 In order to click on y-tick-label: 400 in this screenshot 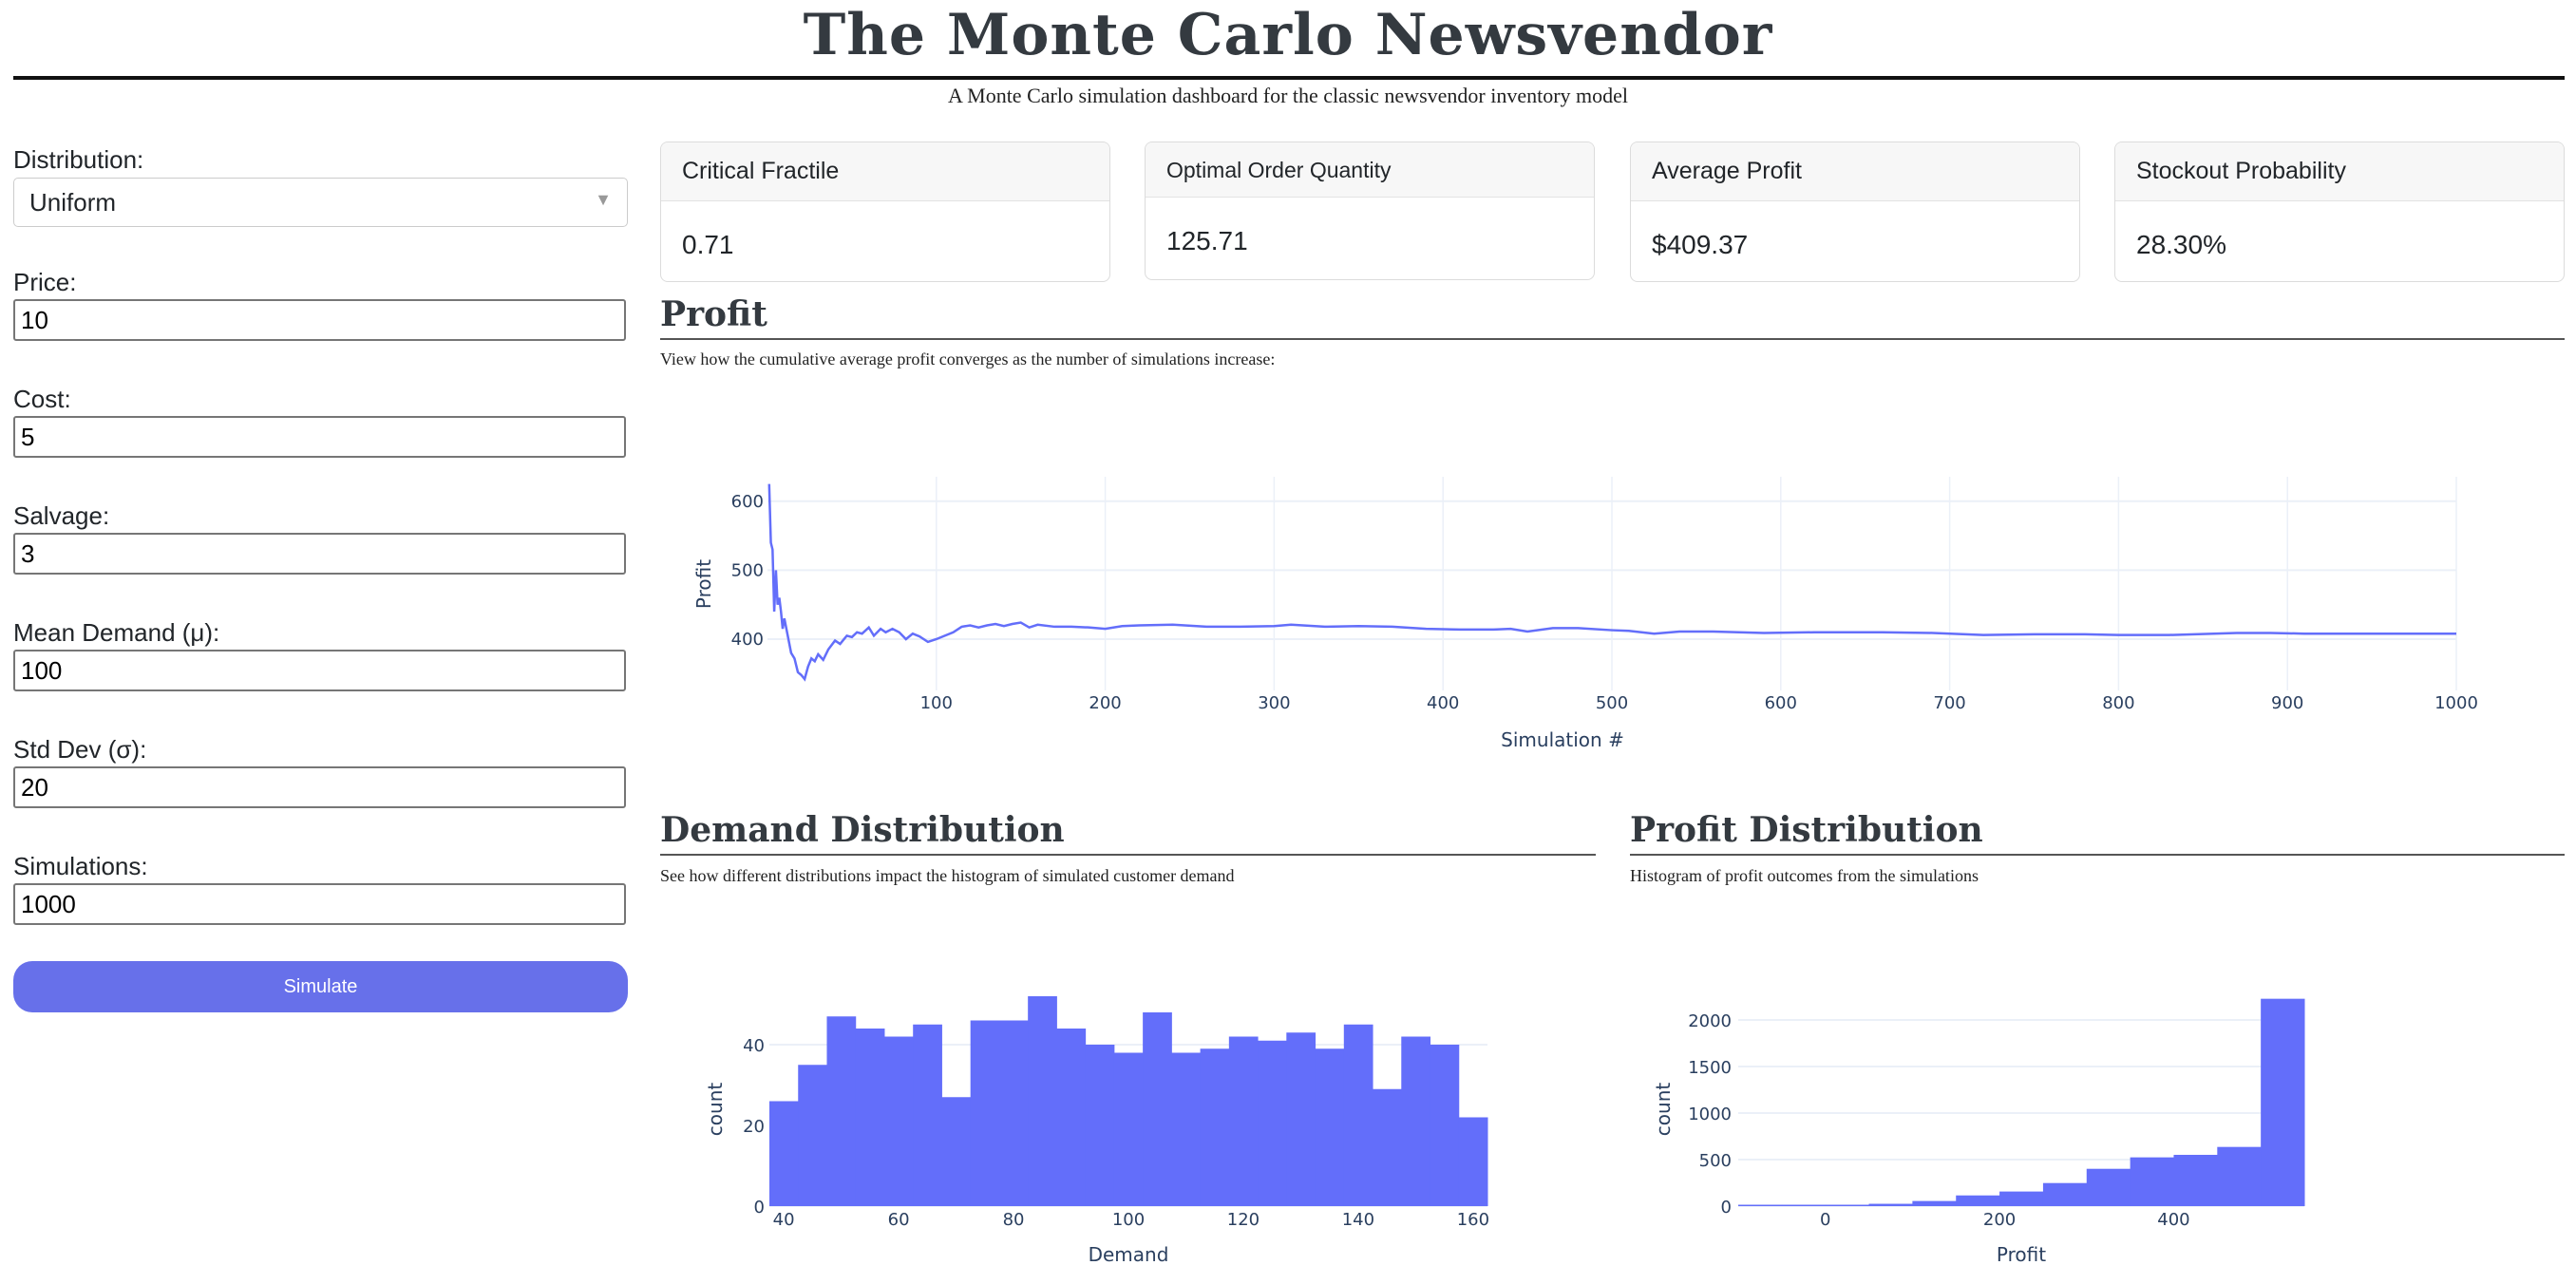, I will do `click(747, 640)`.